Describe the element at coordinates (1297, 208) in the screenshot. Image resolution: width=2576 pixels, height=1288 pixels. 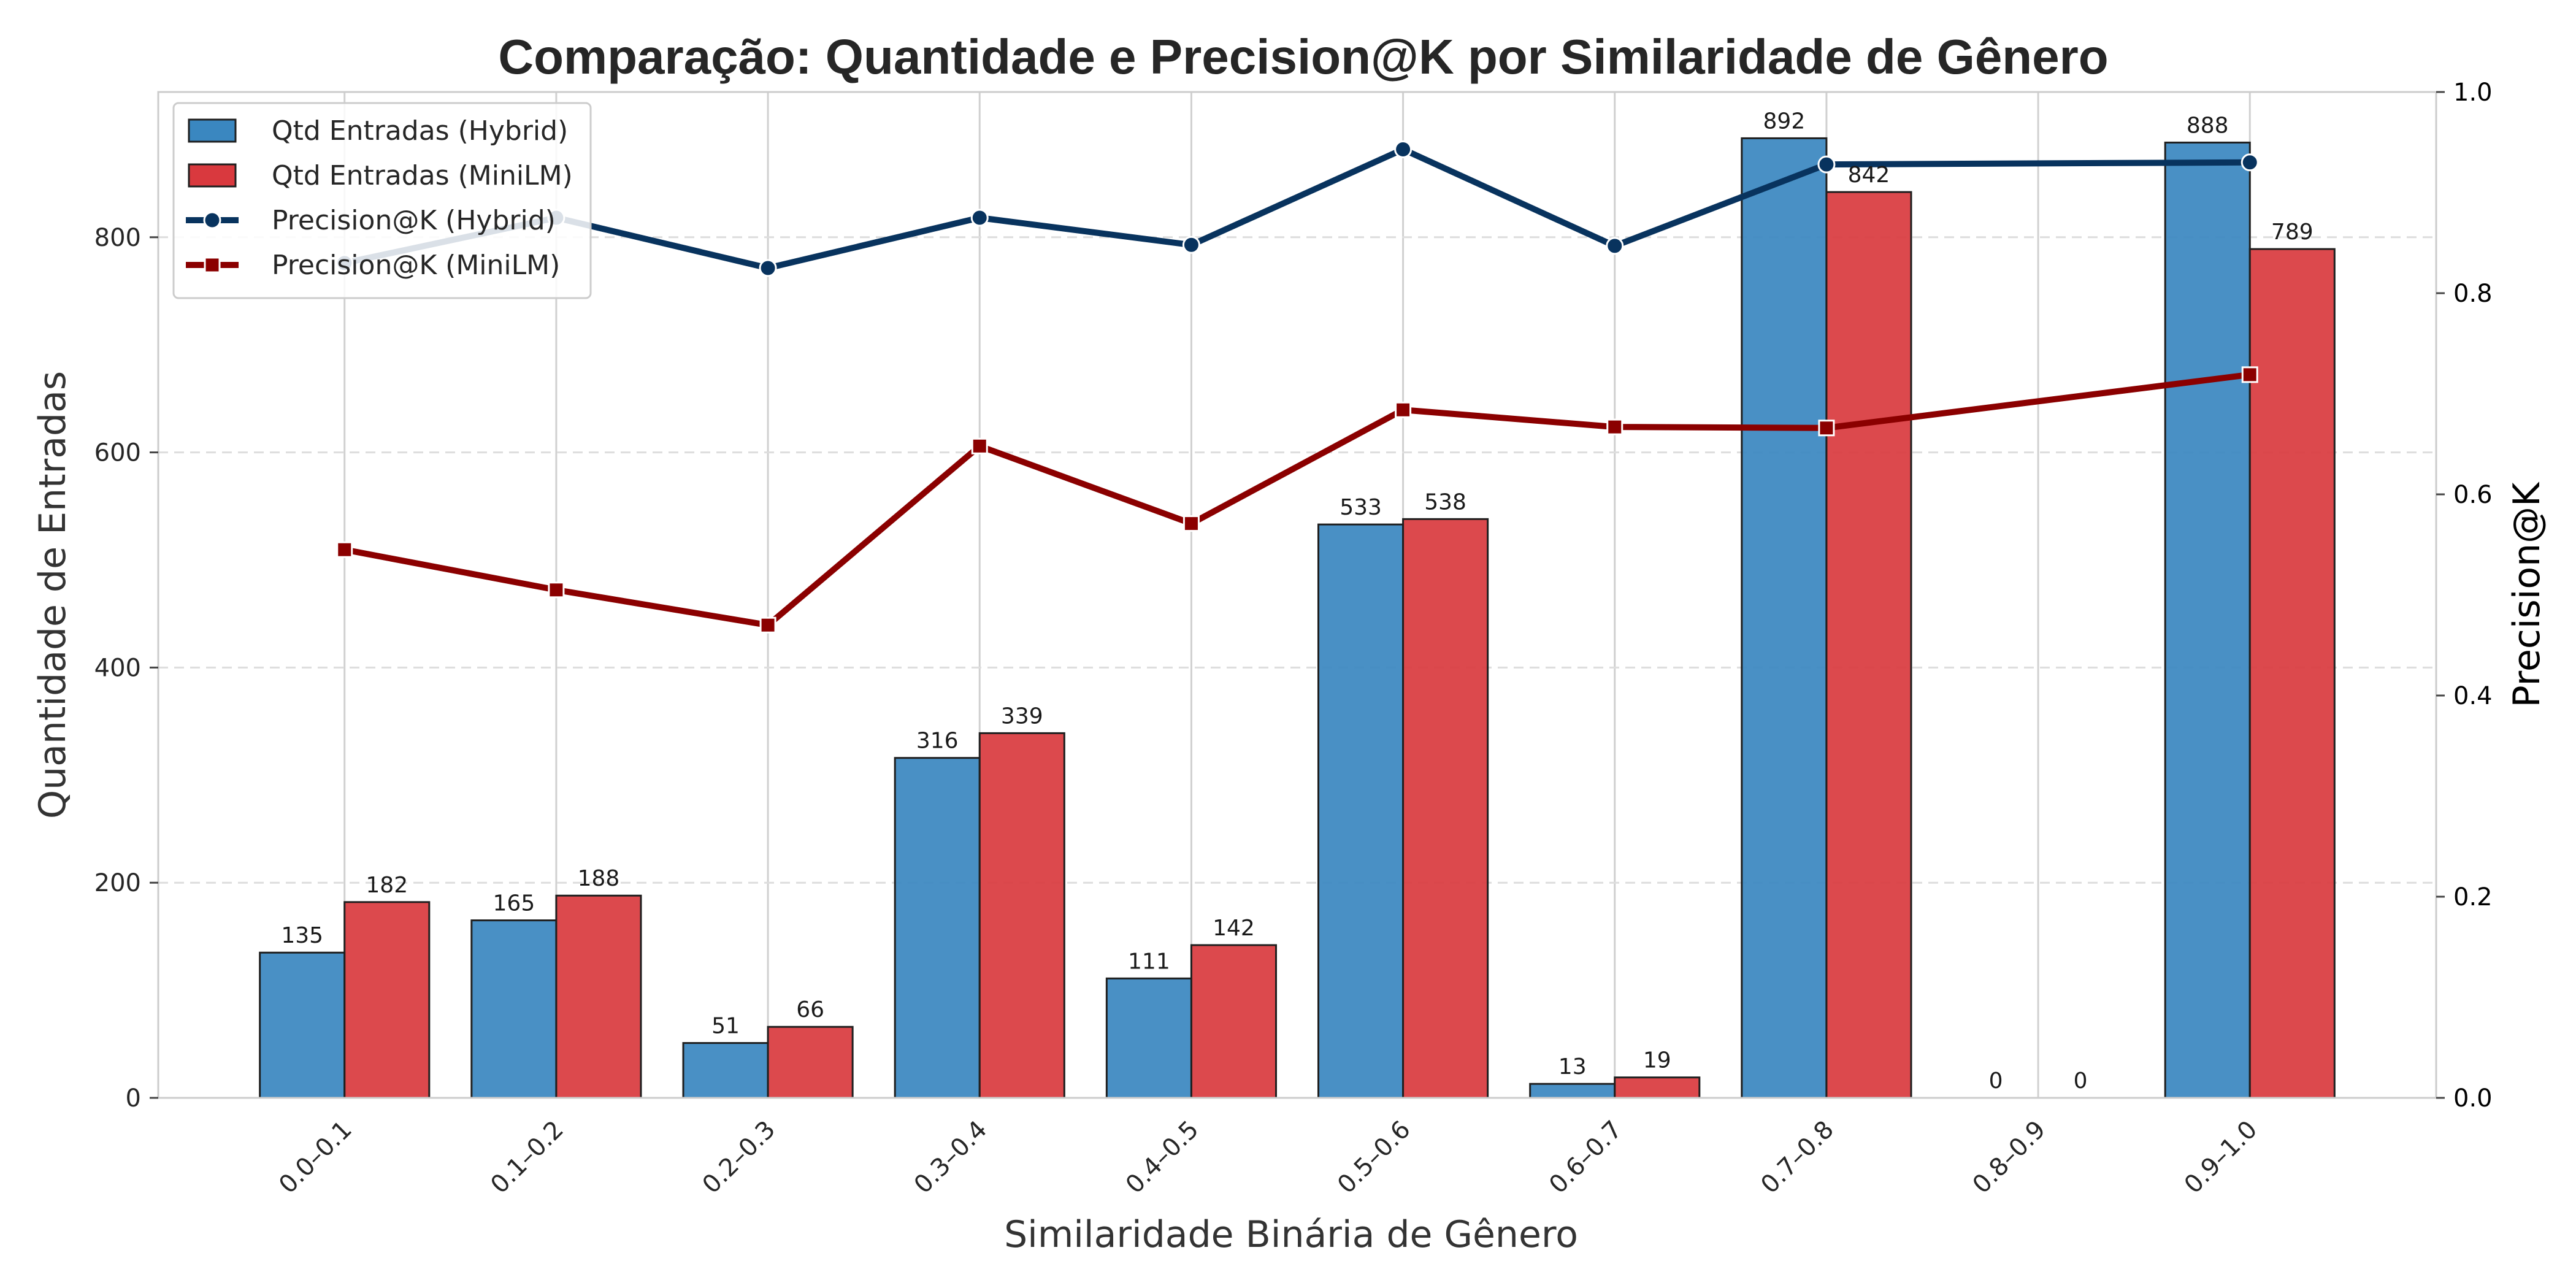
I see `precision-line-hybrid` at that location.